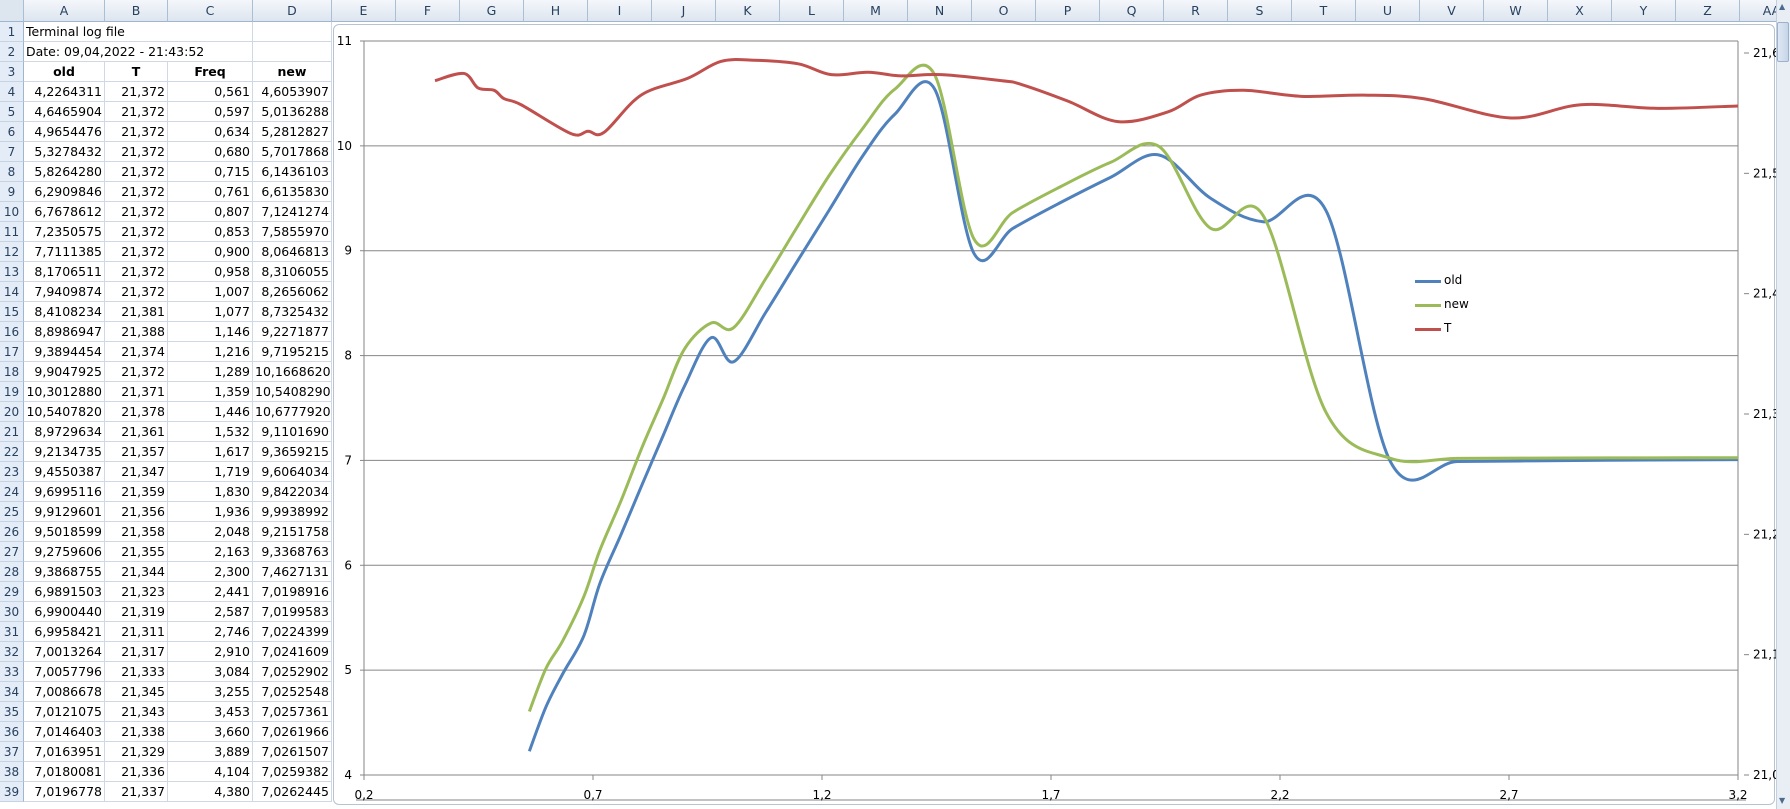 This screenshot has width=1790, height=809. I want to click on data-cell: 7,0199583, so click(292, 612).